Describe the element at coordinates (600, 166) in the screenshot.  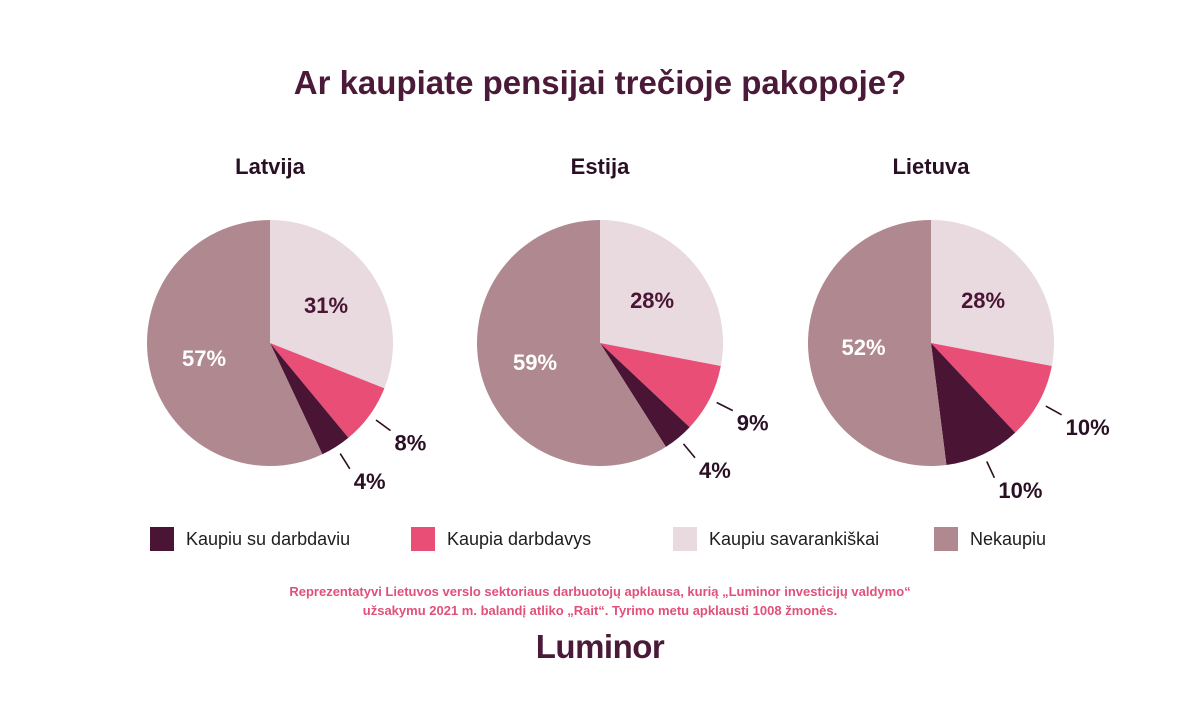
I see `pie-title-estija: Estija` at that location.